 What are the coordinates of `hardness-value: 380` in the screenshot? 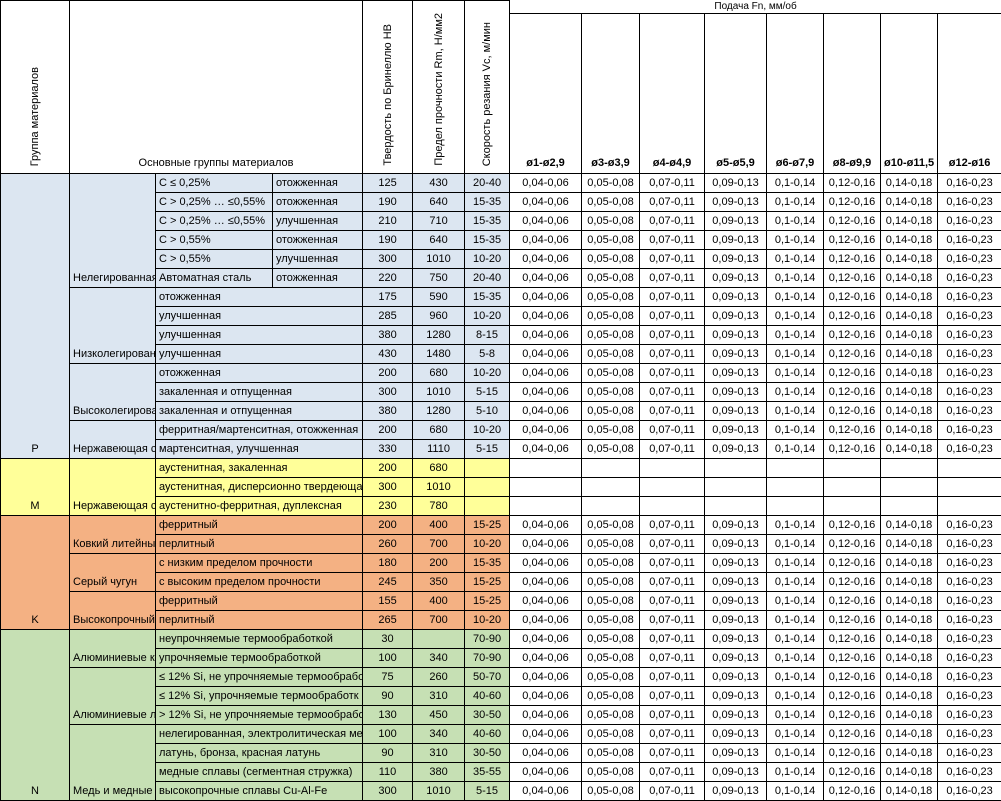 It's located at (388, 411).